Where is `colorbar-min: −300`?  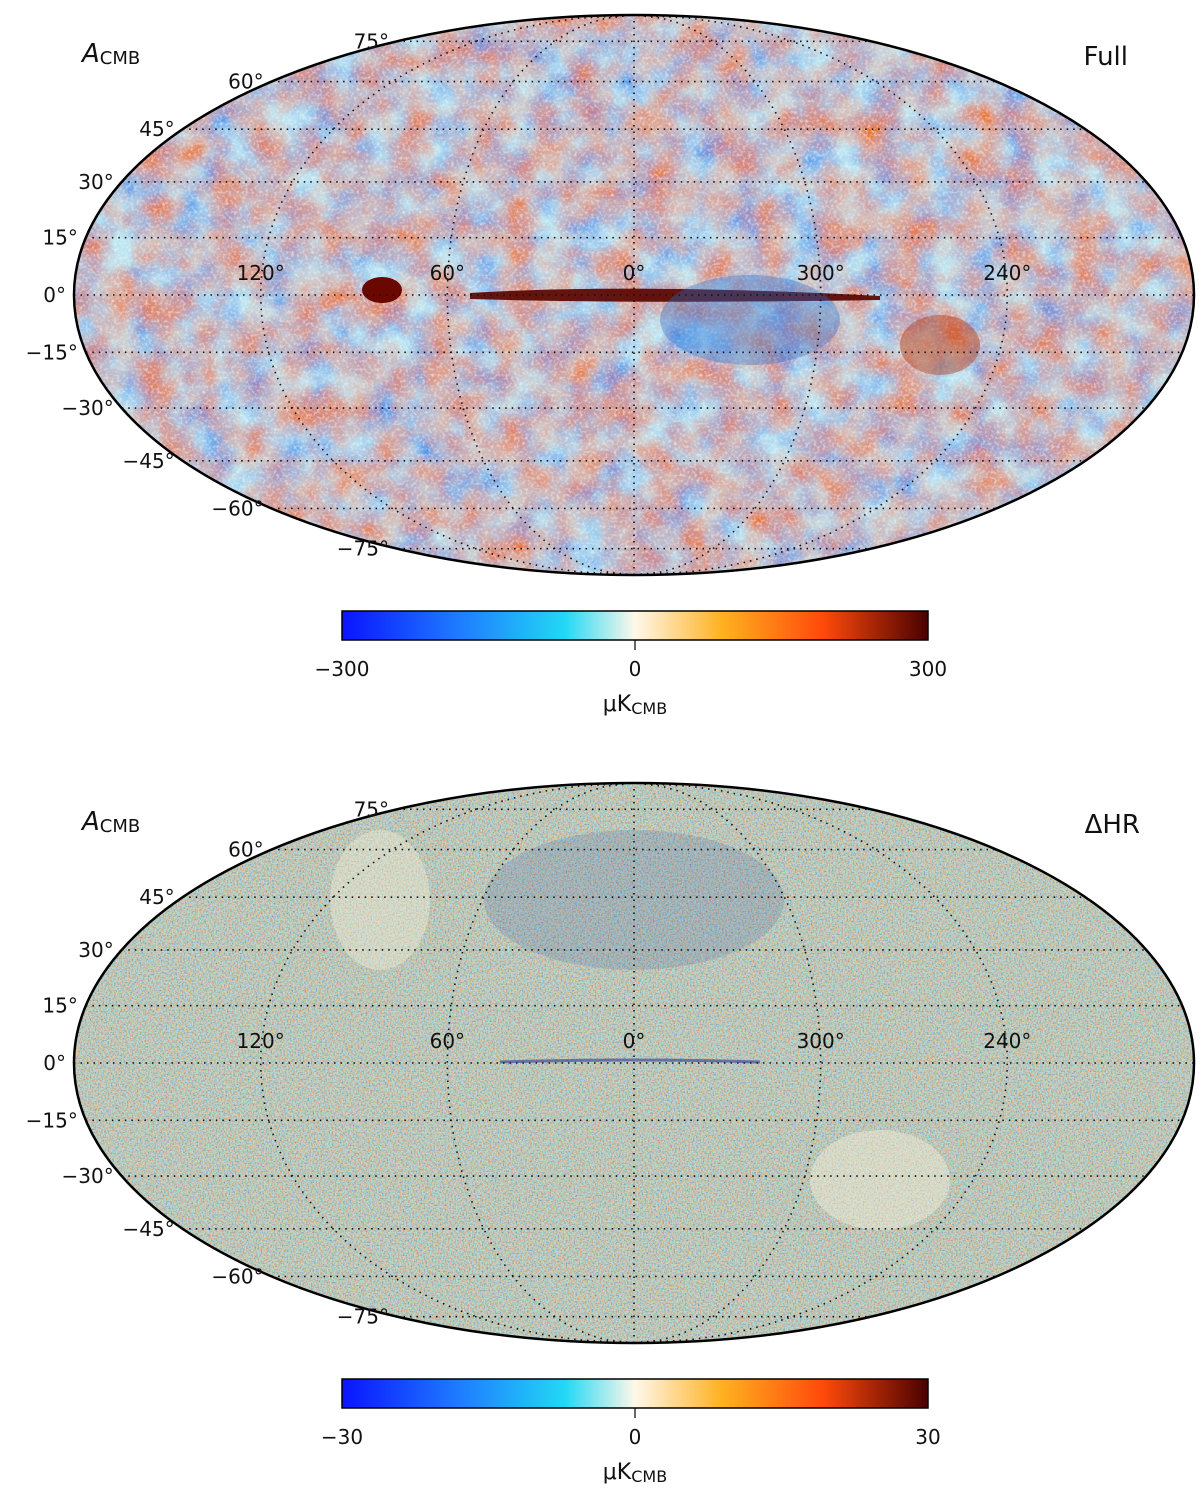 colorbar-min: −300 is located at coordinates (342, 669).